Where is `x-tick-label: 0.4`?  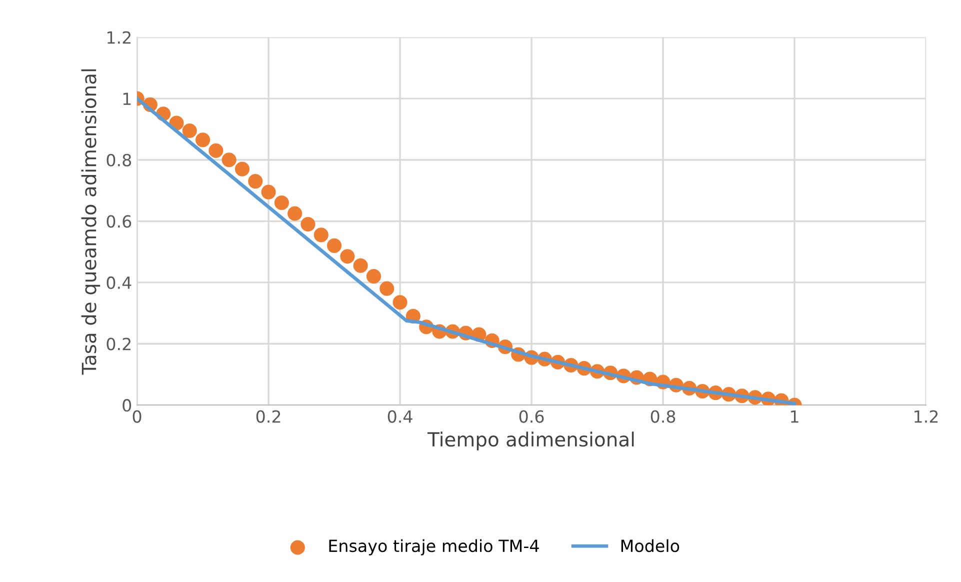 x-tick-label: 0.4 is located at coordinates (400, 416).